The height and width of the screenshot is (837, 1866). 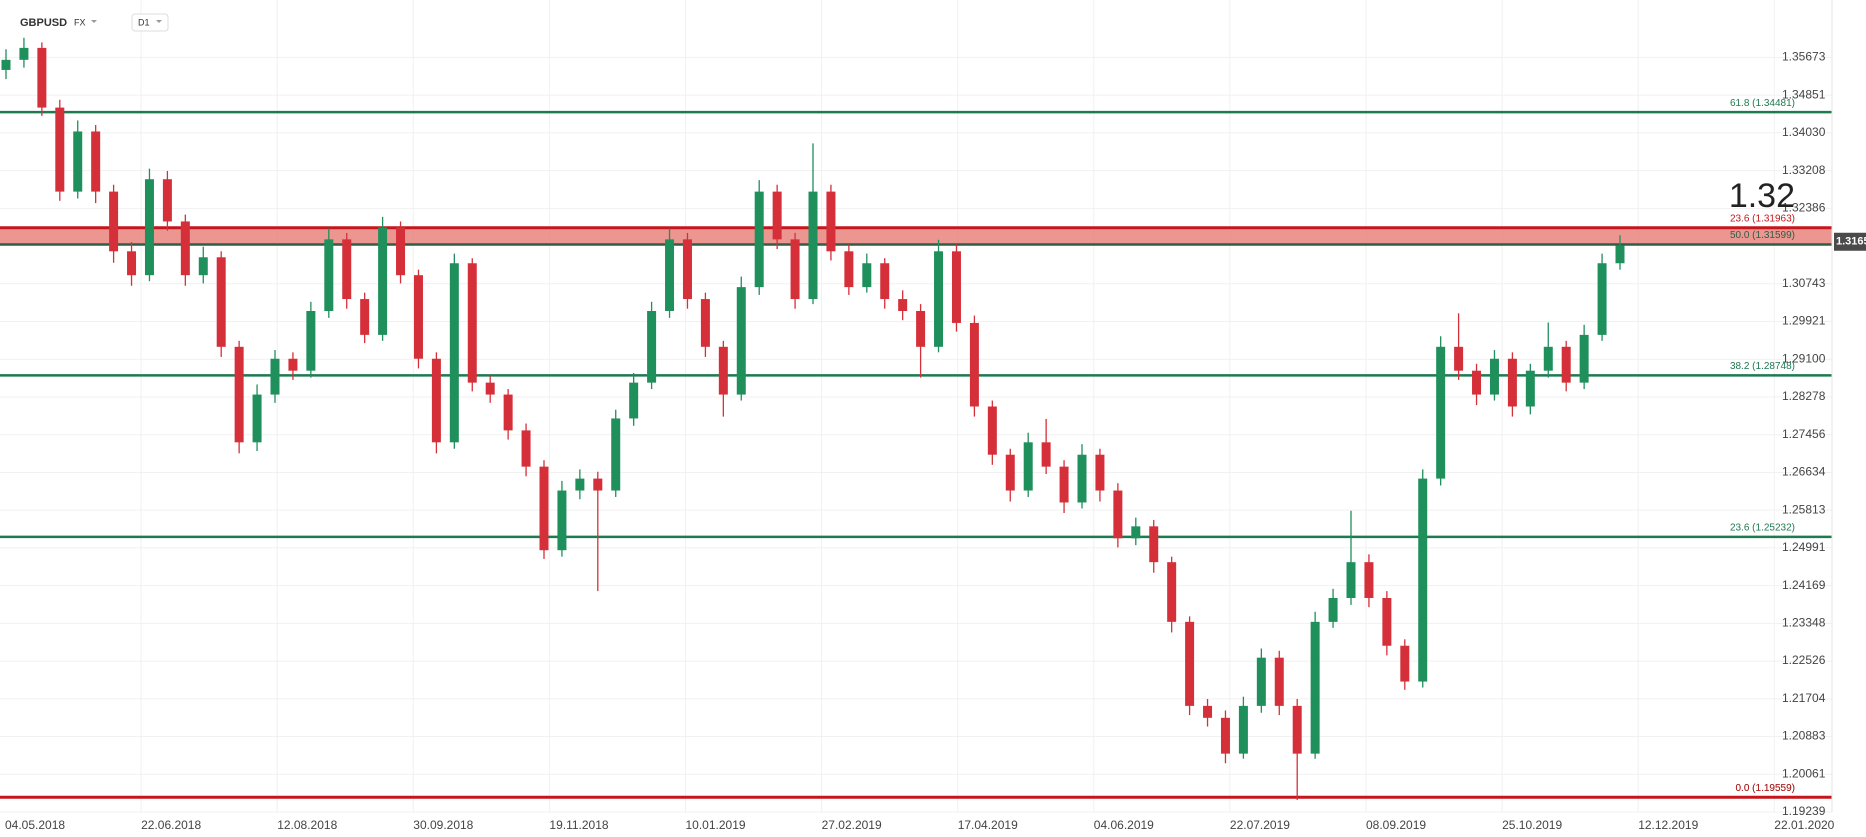 What do you see at coordinates (1804, 57) in the screenshot?
I see `y-tick-label: 1.35673` at bounding box center [1804, 57].